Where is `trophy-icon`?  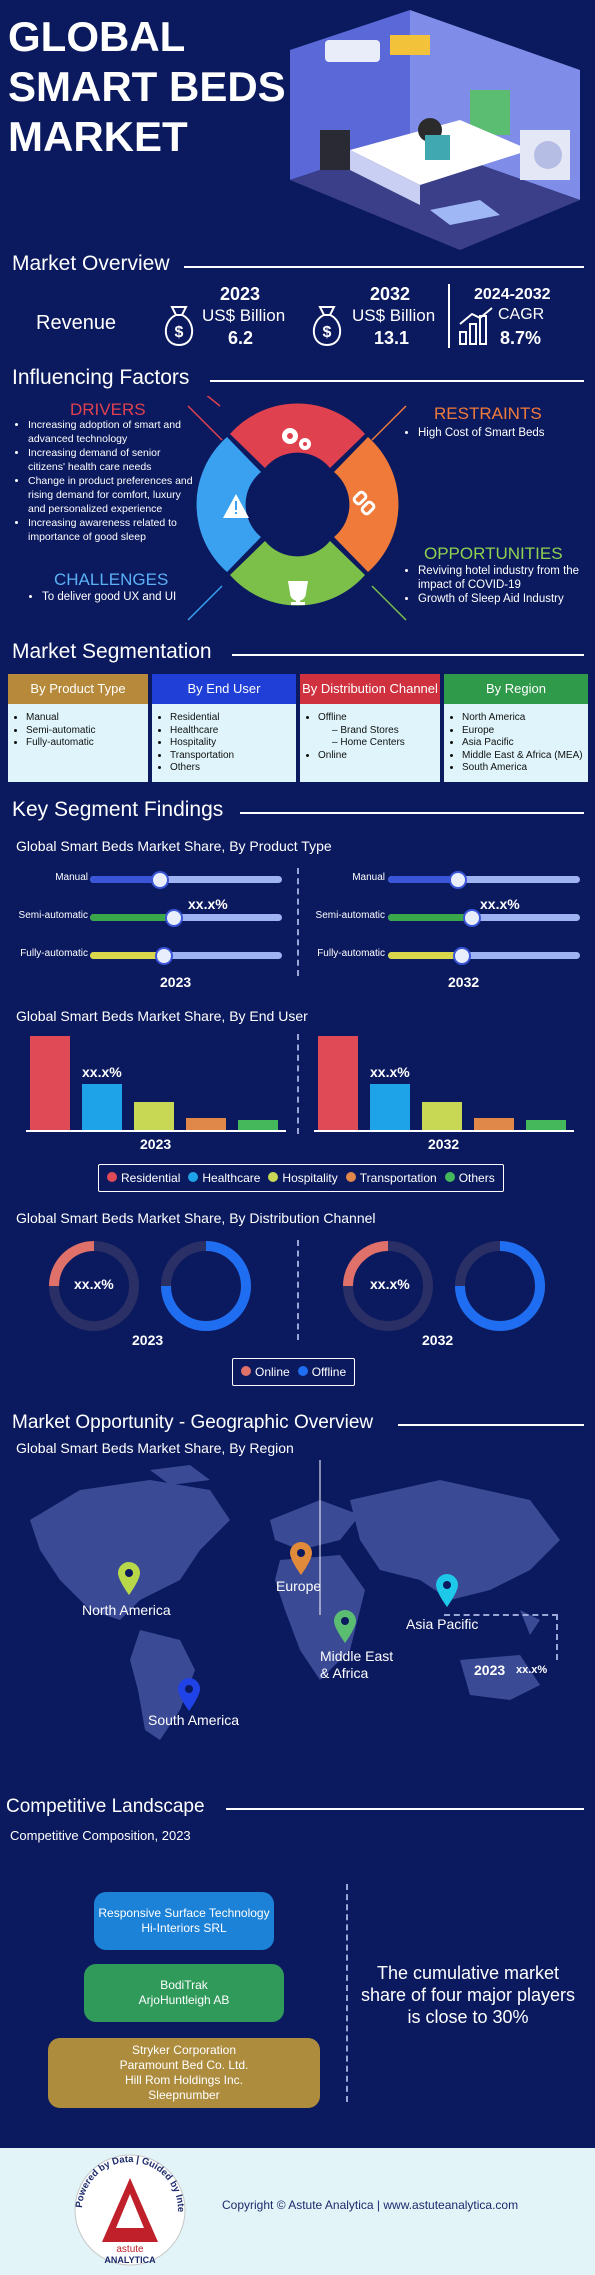 trophy-icon is located at coordinates (298, 593).